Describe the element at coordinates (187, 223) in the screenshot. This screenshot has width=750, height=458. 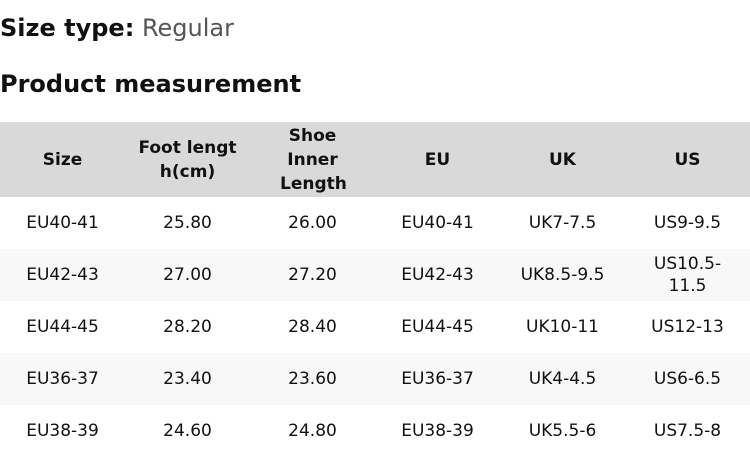
I see `table-cell: 25.80` at that location.